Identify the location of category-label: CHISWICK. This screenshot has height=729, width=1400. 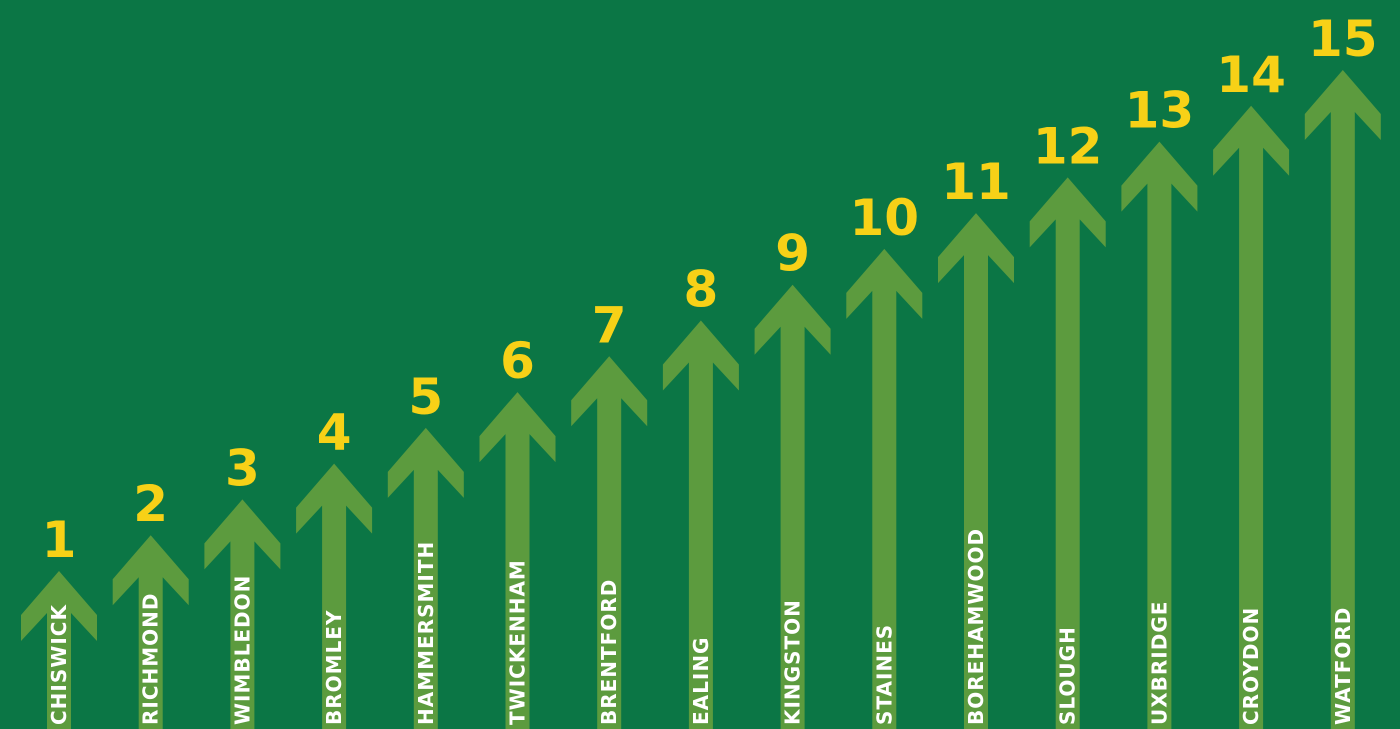
(59, 664).